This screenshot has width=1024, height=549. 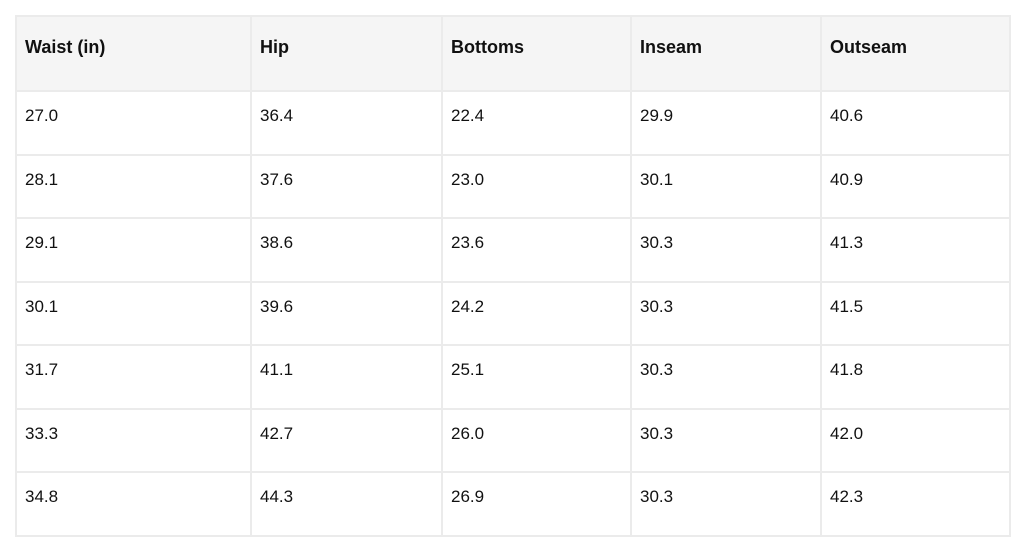 I want to click on table-row: 27.0 36.4 22.4 29.9 40.6, so click(x=513, y=123).